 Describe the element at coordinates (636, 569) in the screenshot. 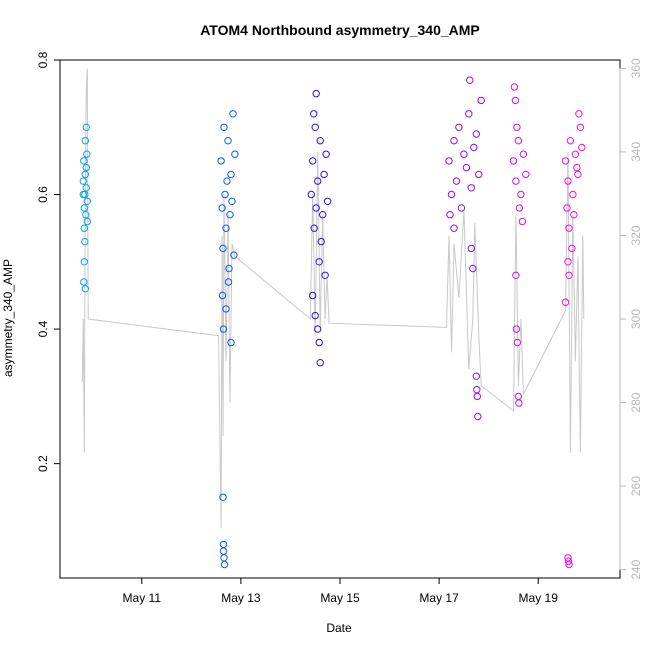

I see `y2-tick-label: 240` at that location.